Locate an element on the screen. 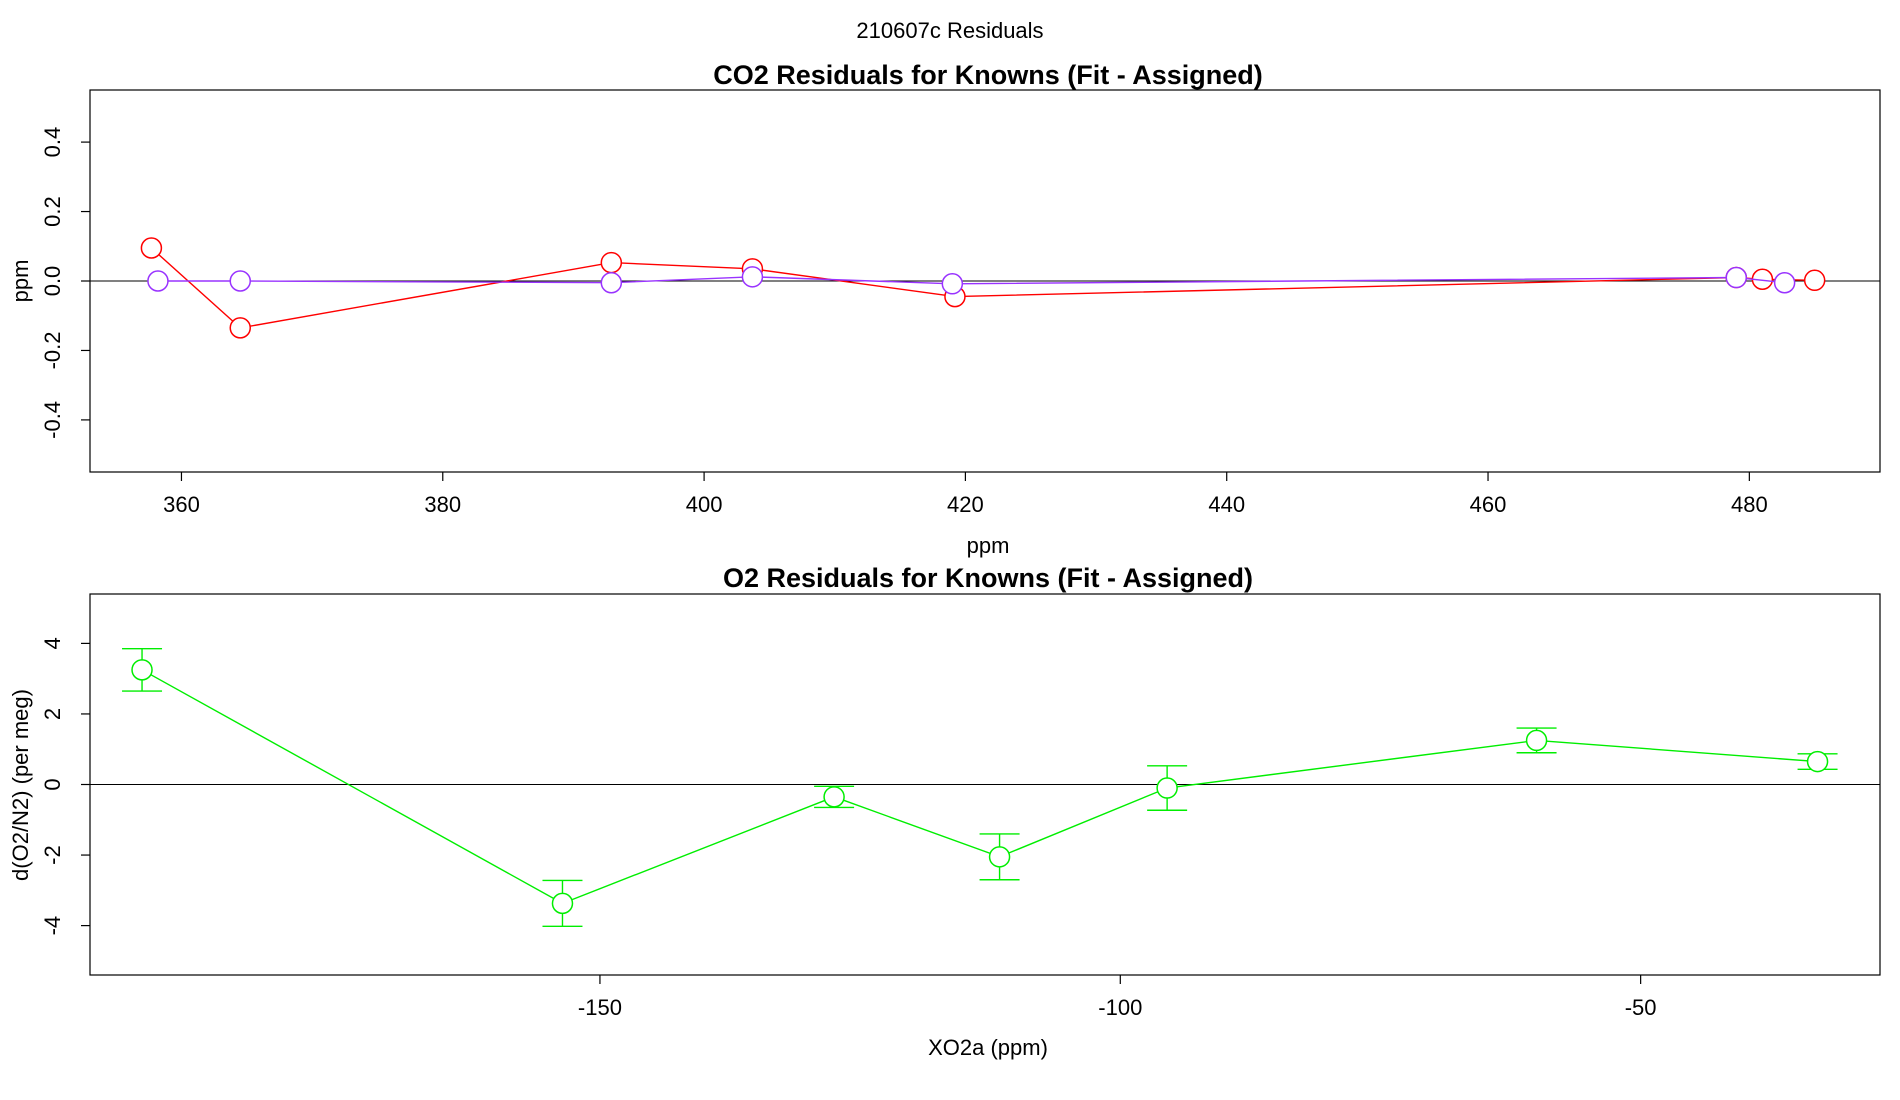  co2-series-1-line is located at coordinates (982, 288).